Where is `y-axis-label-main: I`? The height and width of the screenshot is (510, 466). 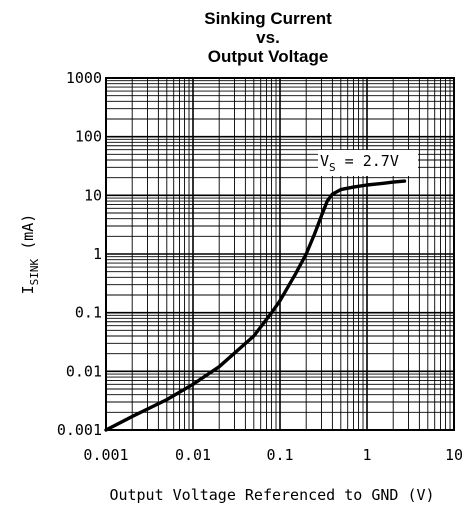 y-axis-label-main: I is located at coordinates (28, 289).